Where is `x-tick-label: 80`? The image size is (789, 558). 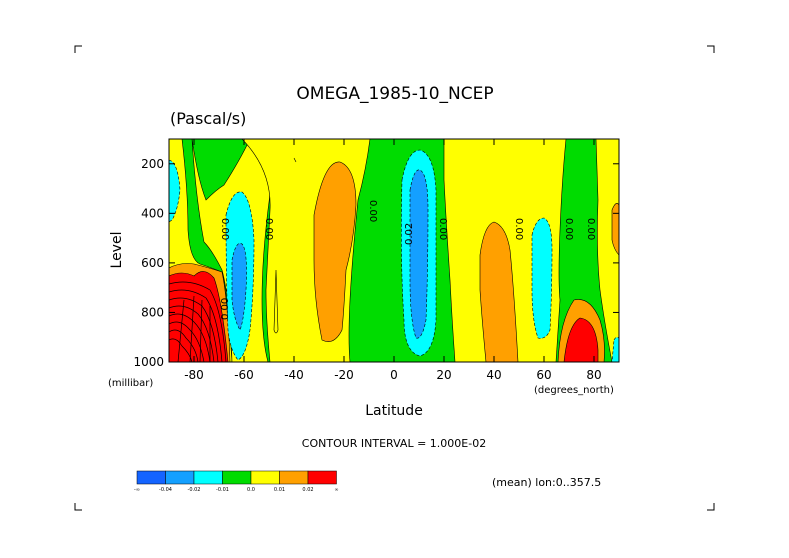
x-tick-label: 80 is located at coordinates (593, 375).